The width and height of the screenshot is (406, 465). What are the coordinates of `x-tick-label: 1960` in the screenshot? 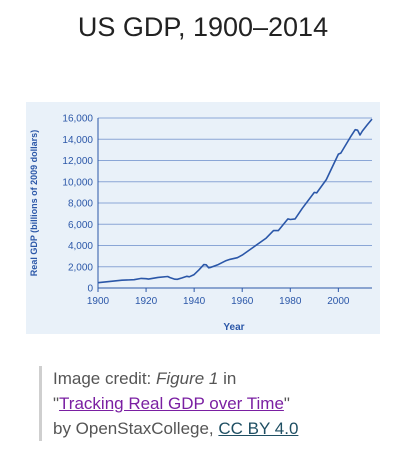 It's located at (242, 301).